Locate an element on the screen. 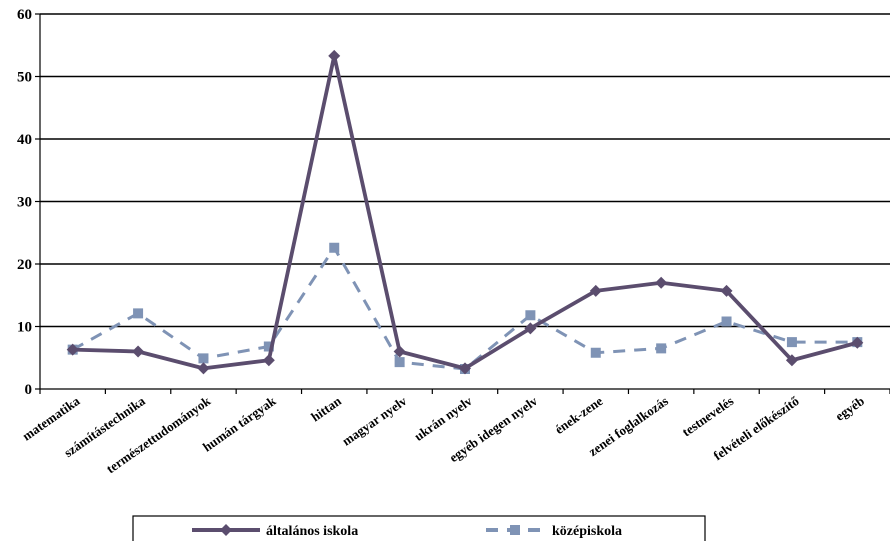 The width and height of the screenshot is (890, 546). y-tick-label: 0 is located at coordinates (29, 390).